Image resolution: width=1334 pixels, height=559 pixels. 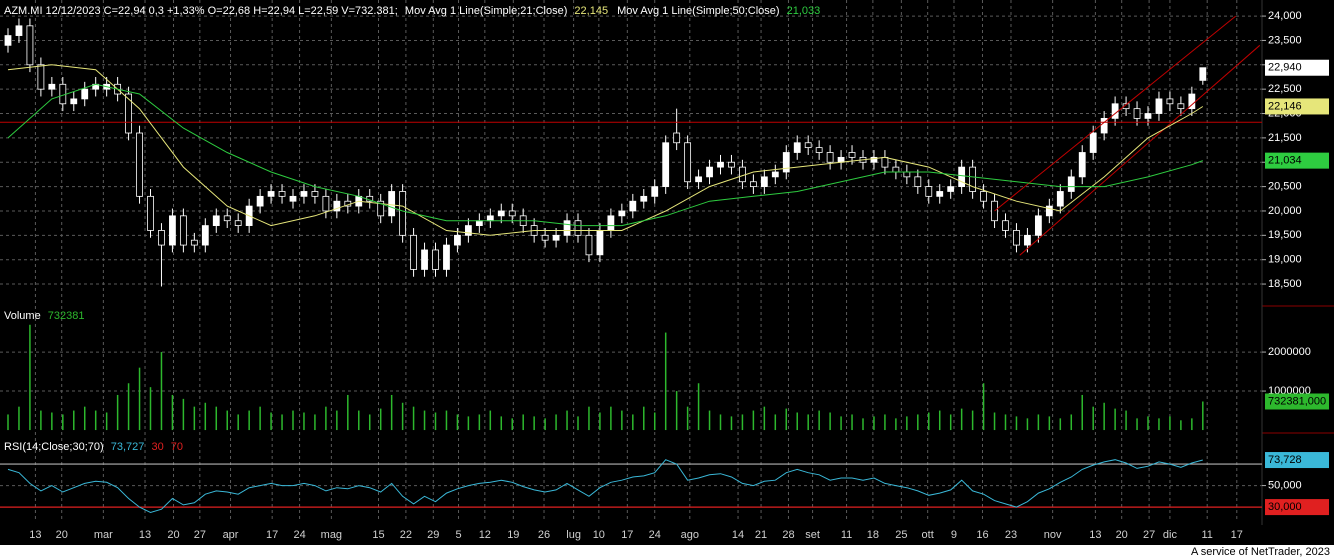 What do you see at coordinates (62, 535) in the screenshot?
I see `x-tick-label: 20` at bounding box center [62, 535].